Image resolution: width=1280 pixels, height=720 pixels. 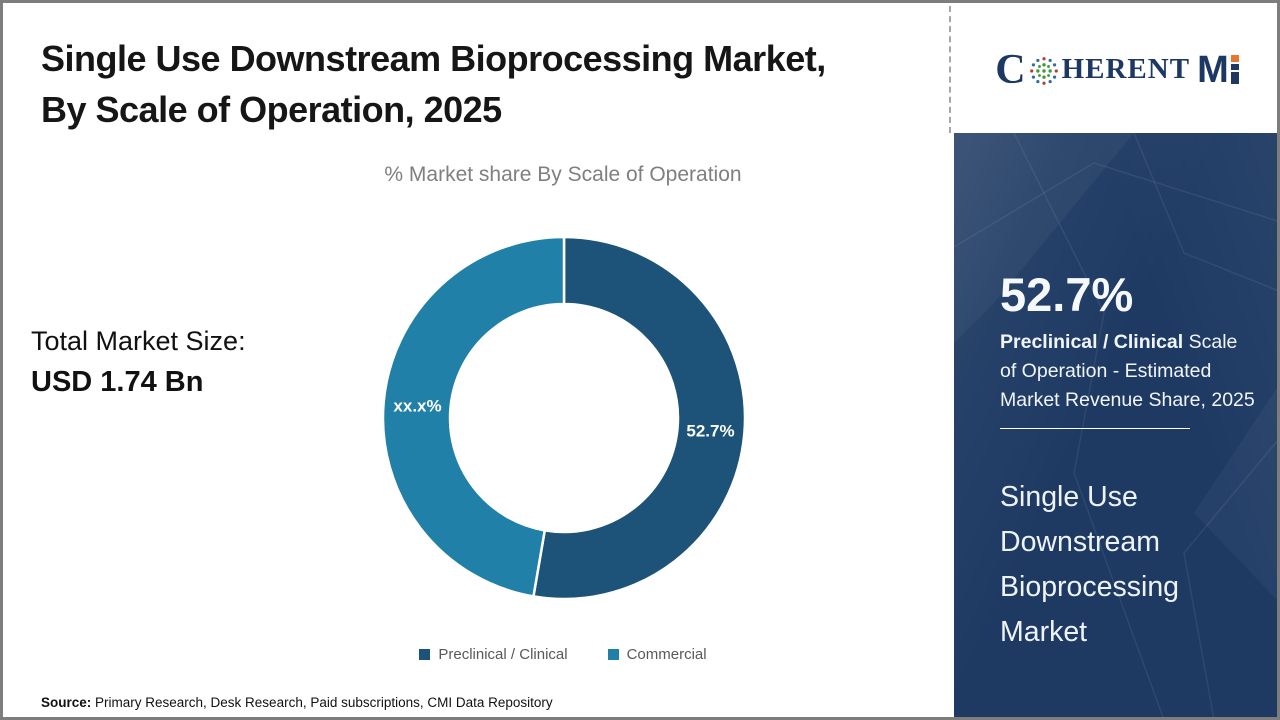 I want to click on legend-item: Commercial, so click(x=657, y=654).